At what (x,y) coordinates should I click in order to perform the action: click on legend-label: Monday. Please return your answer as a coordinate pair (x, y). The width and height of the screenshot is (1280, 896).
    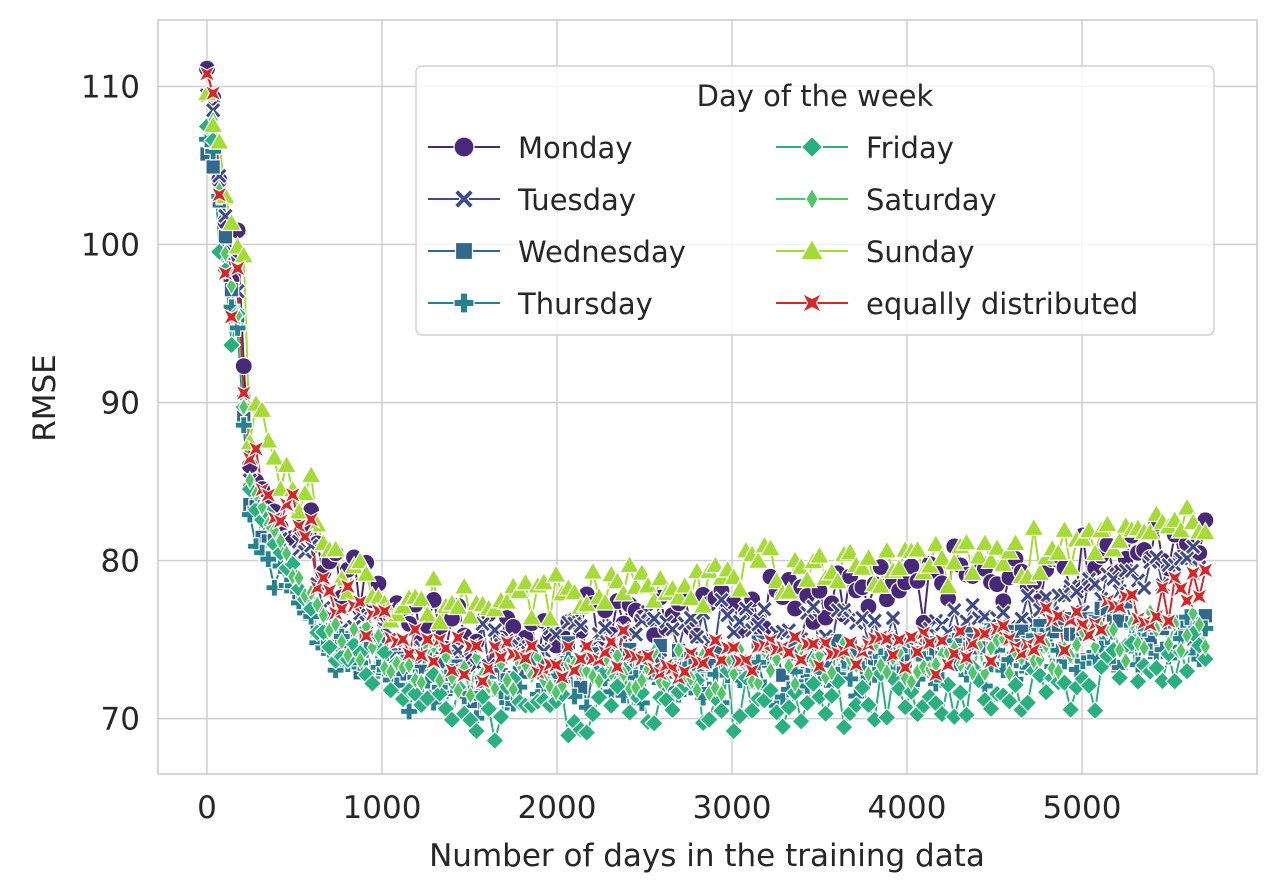
    Looking at the image, I should click on (575, 148).